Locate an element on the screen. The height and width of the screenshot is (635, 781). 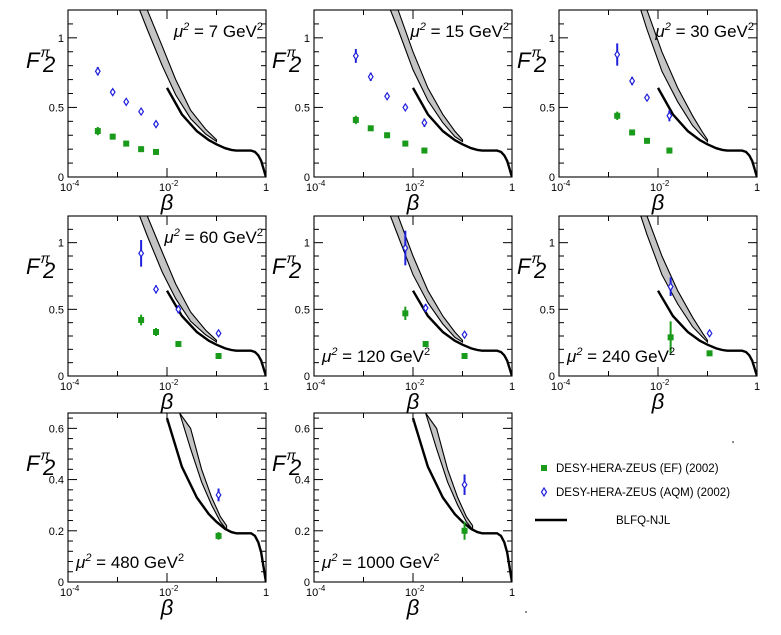
panel-p480: 0 0.2 0.4 0.6 10⁻⁴ 10⁻² 1 β Fπ2 μ2 = 480 GeV2 is located at coordinates (147, 516).